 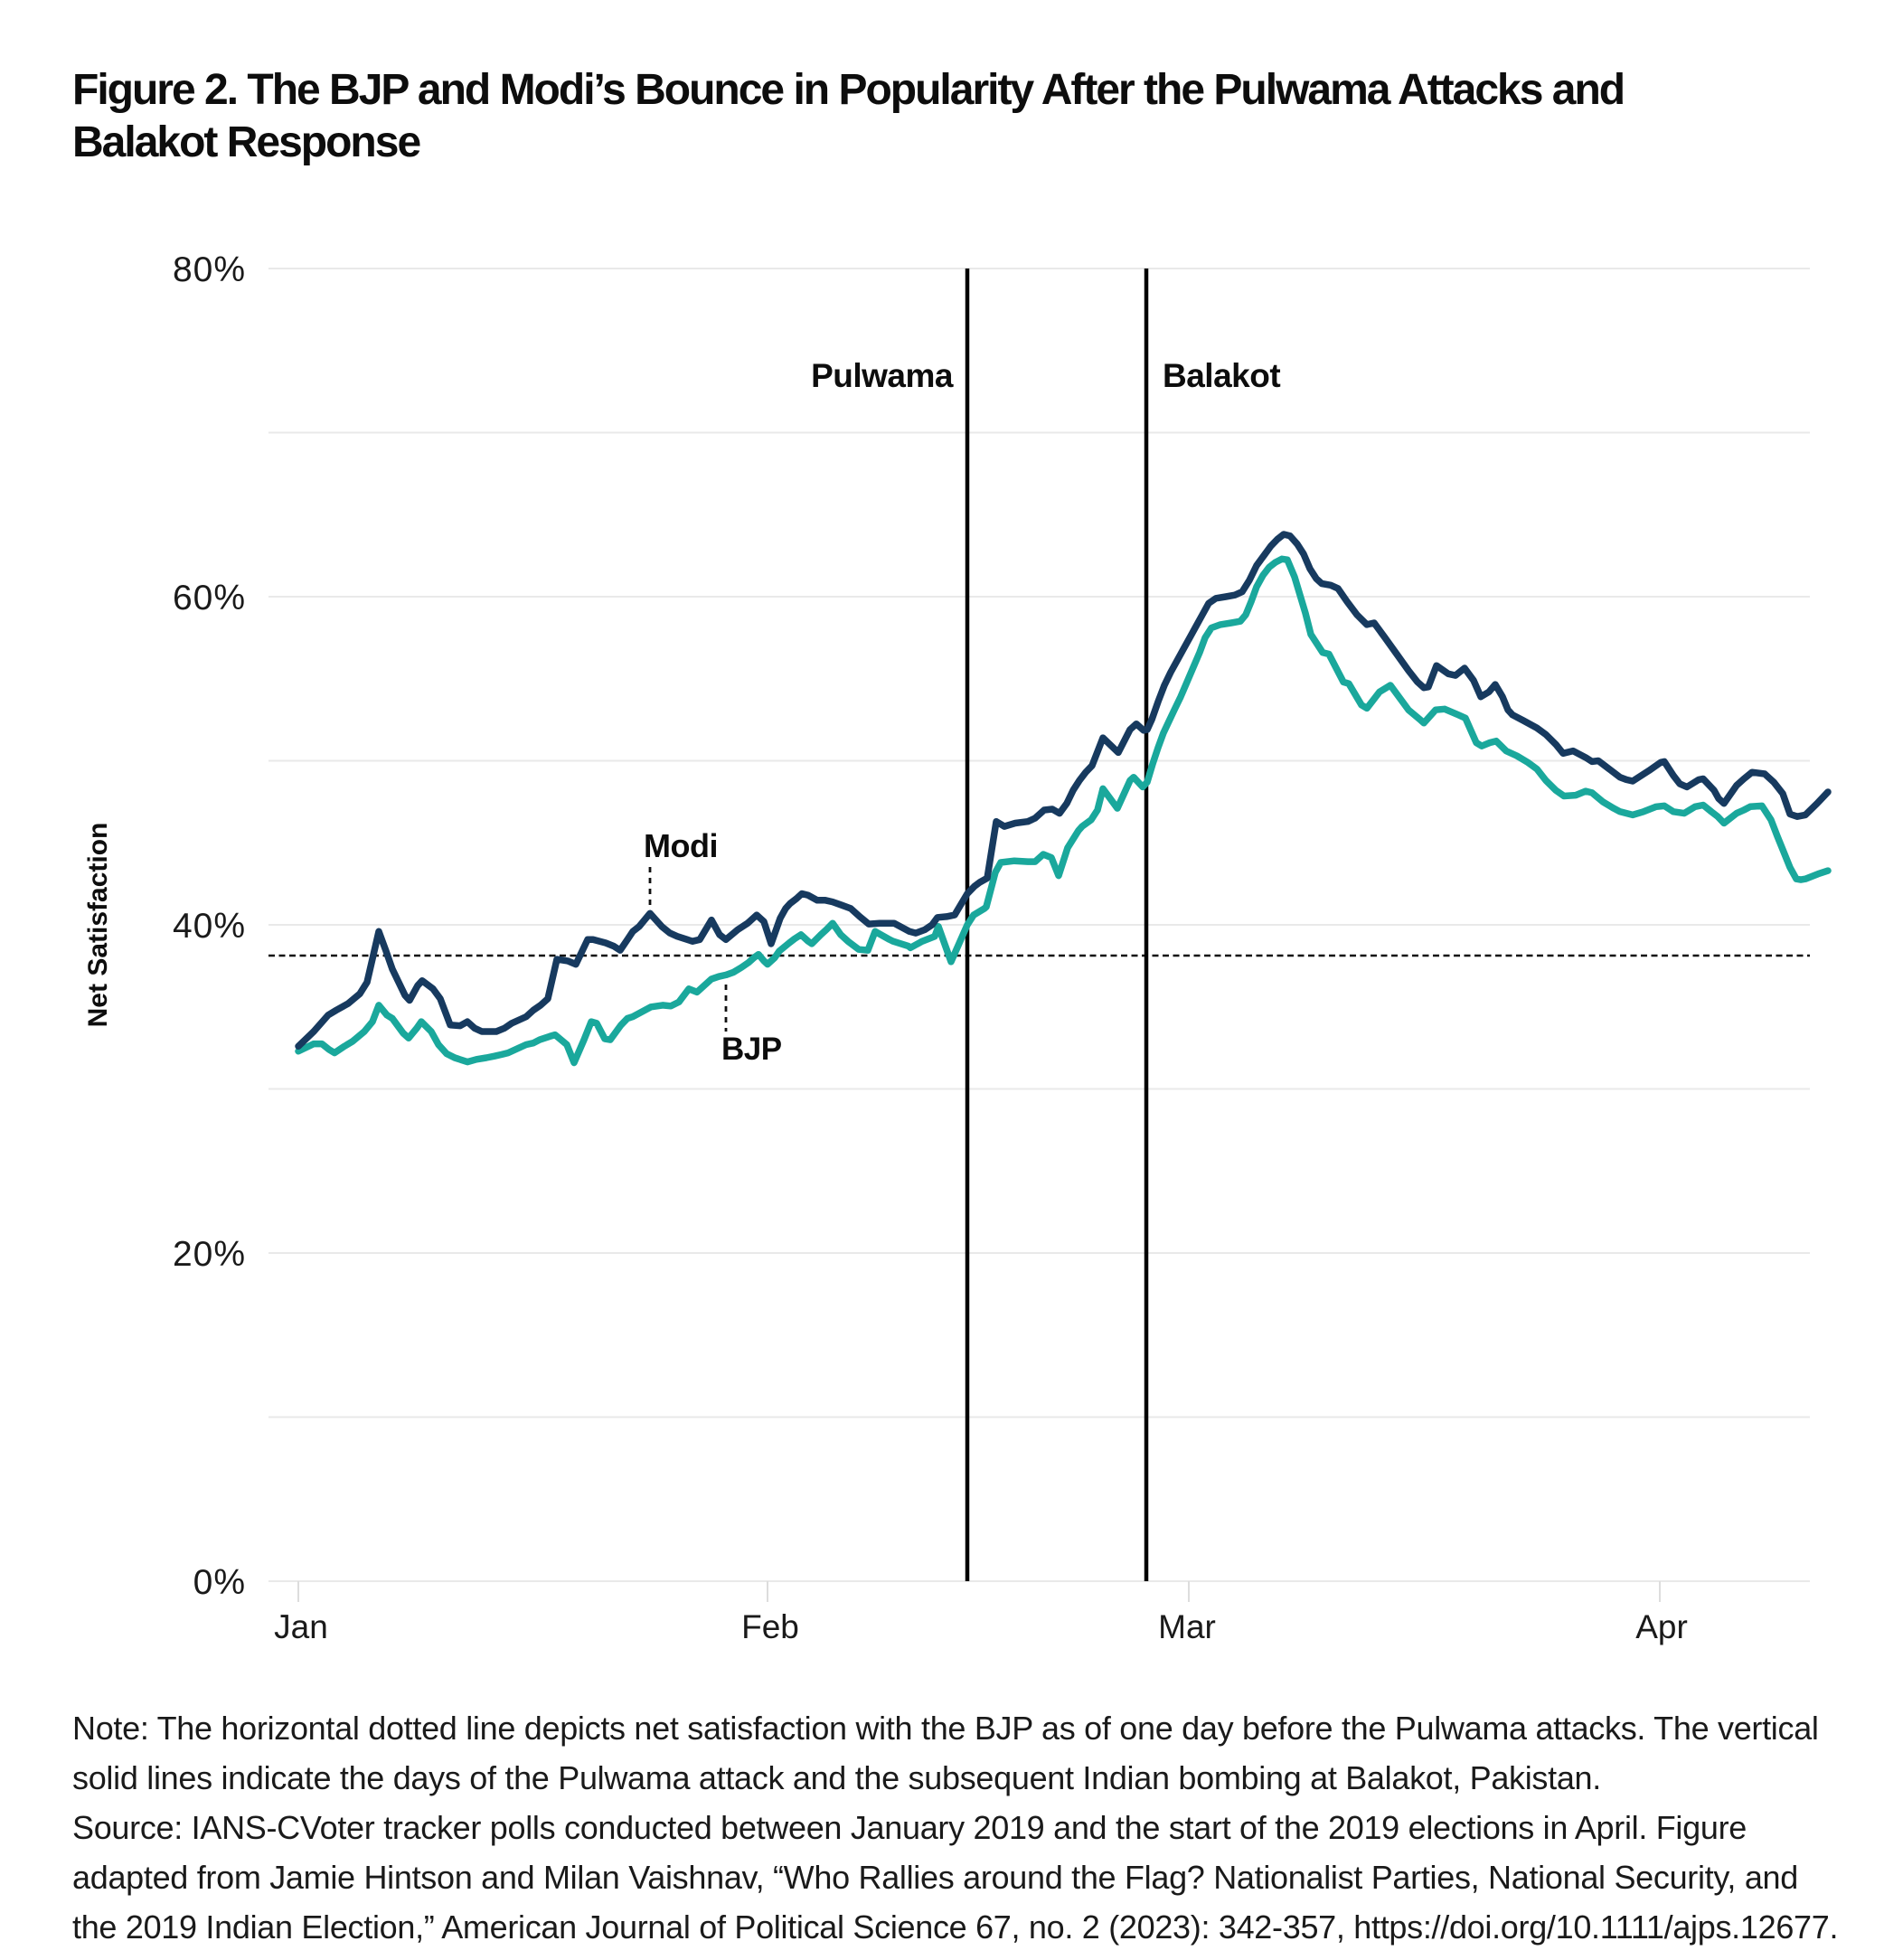 I want to click on svg-text: Net Satisfaction, so click(x=98, y=925).